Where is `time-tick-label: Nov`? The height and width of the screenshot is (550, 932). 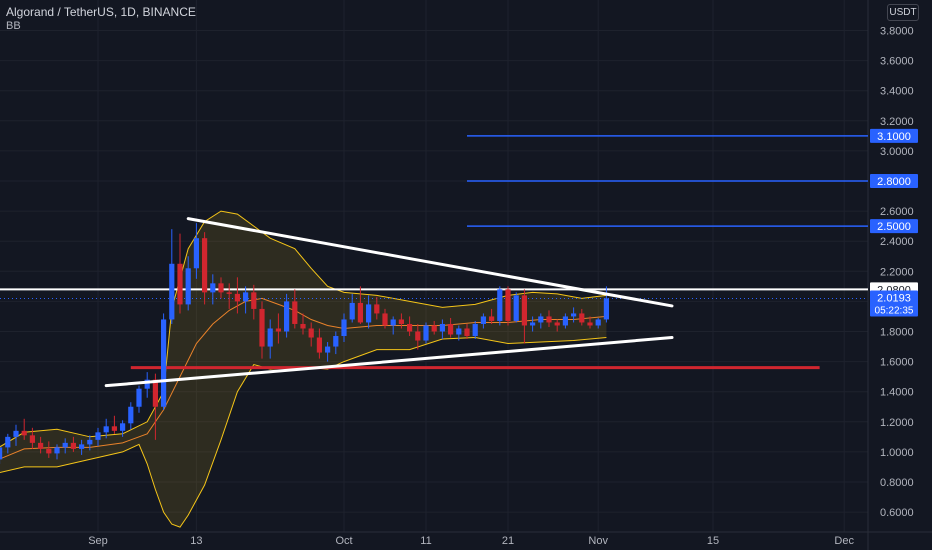
time-tick-label: Nov is located at coordinates (598, 541).